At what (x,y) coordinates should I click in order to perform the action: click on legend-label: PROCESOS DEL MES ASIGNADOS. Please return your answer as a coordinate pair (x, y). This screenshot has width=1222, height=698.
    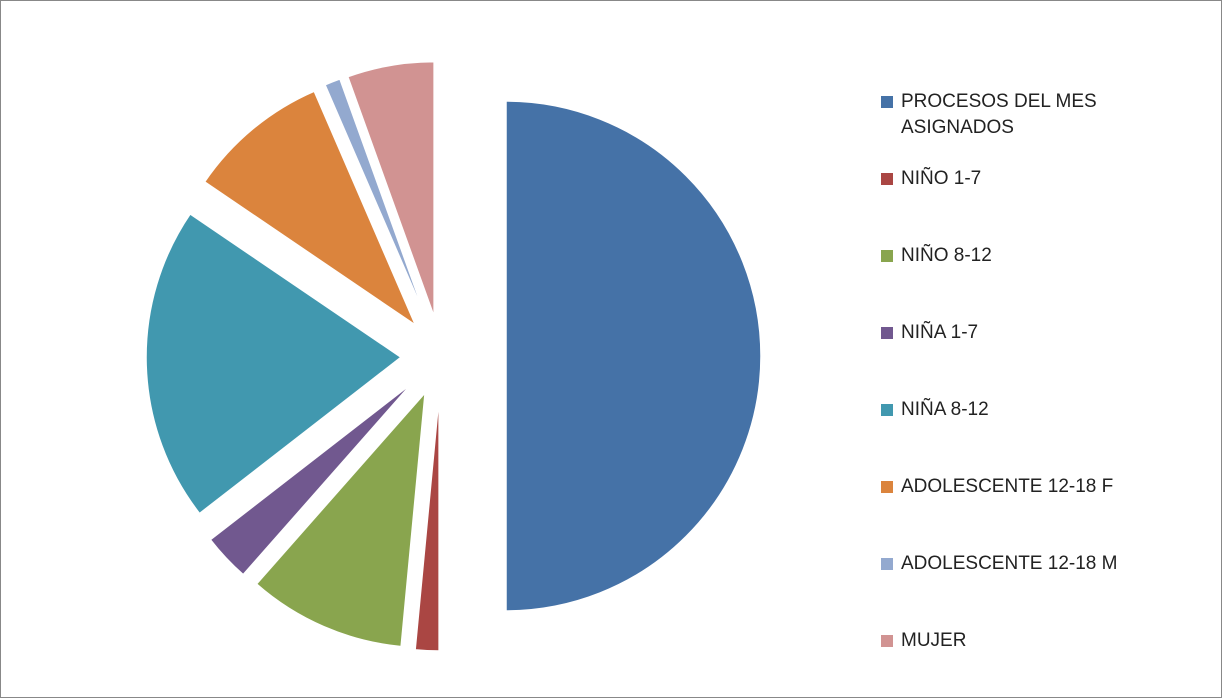
    Looking at the image, I should click on (999, 114).